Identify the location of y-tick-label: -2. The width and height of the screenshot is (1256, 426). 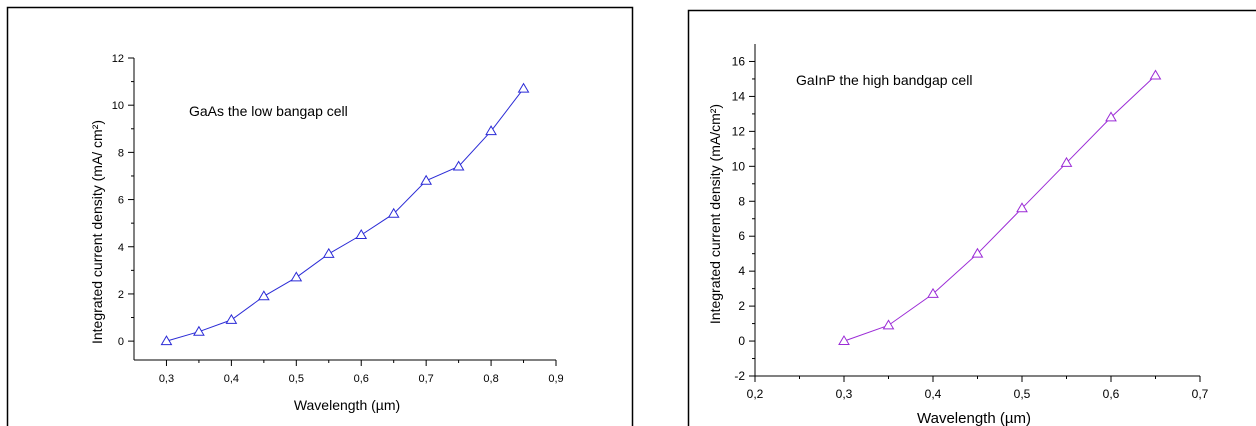
(739, 376).